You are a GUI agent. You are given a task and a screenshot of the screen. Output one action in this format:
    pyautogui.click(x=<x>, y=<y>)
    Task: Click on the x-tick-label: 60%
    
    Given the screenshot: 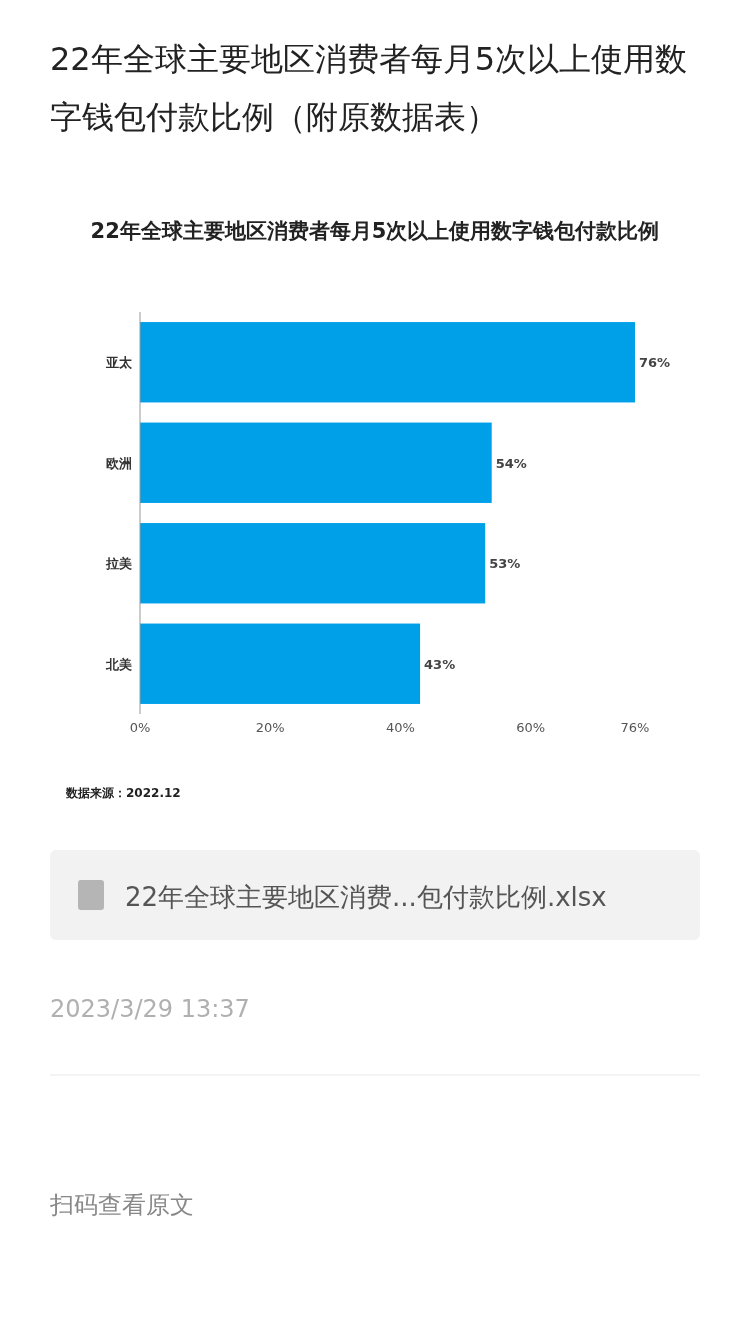 What is the action you would take?
    pyautogui.click(x=531, y=727)
    